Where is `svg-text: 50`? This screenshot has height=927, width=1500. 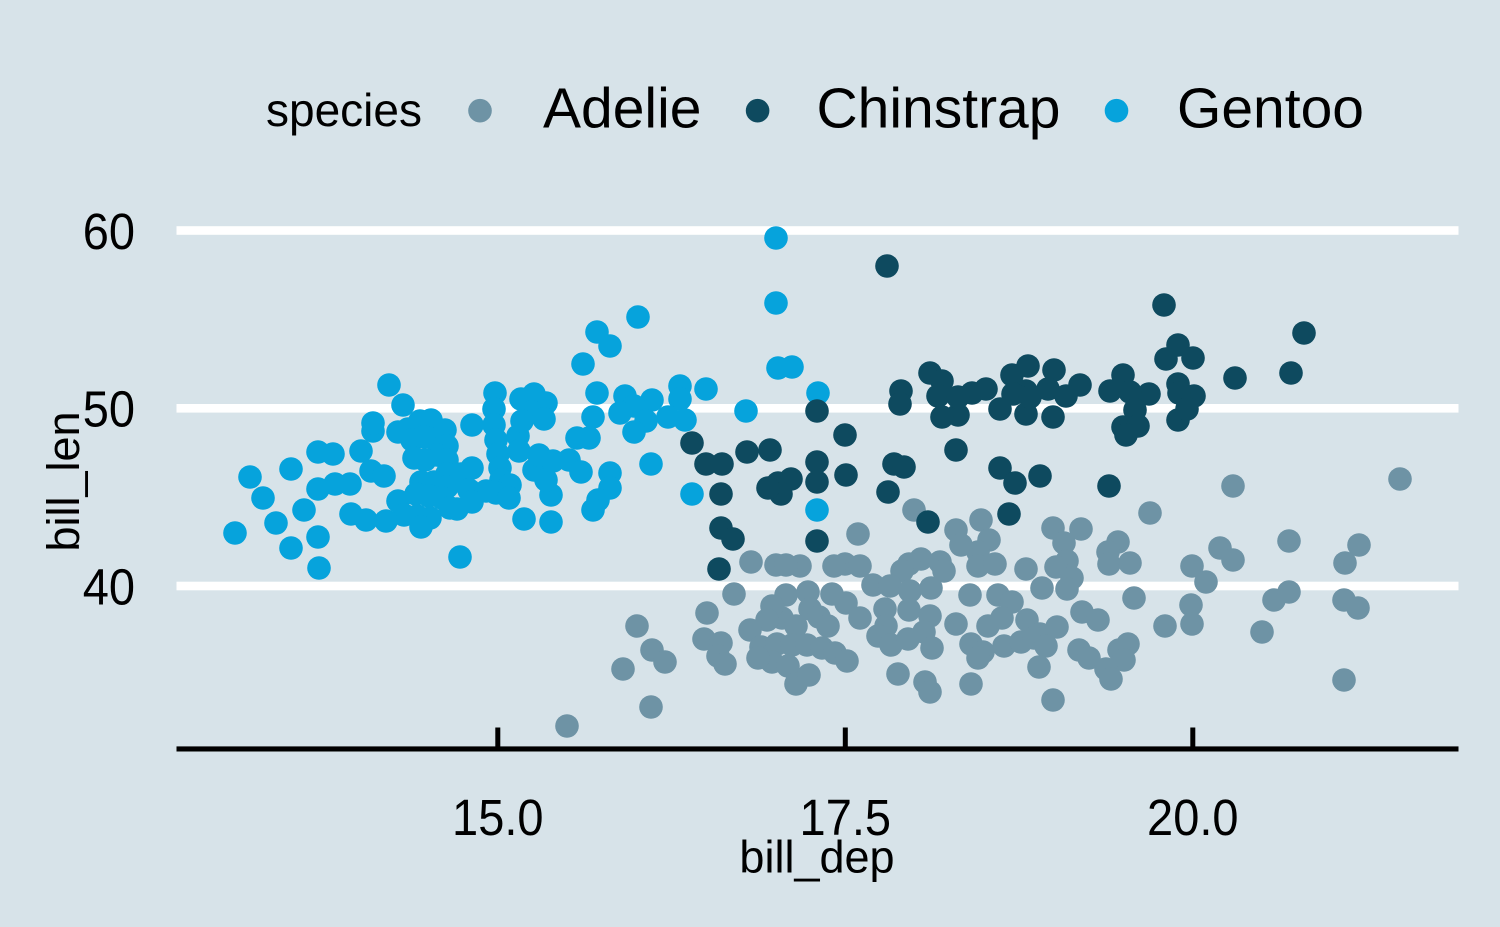 svg-text: 50 is located at coordinates (109, 409).